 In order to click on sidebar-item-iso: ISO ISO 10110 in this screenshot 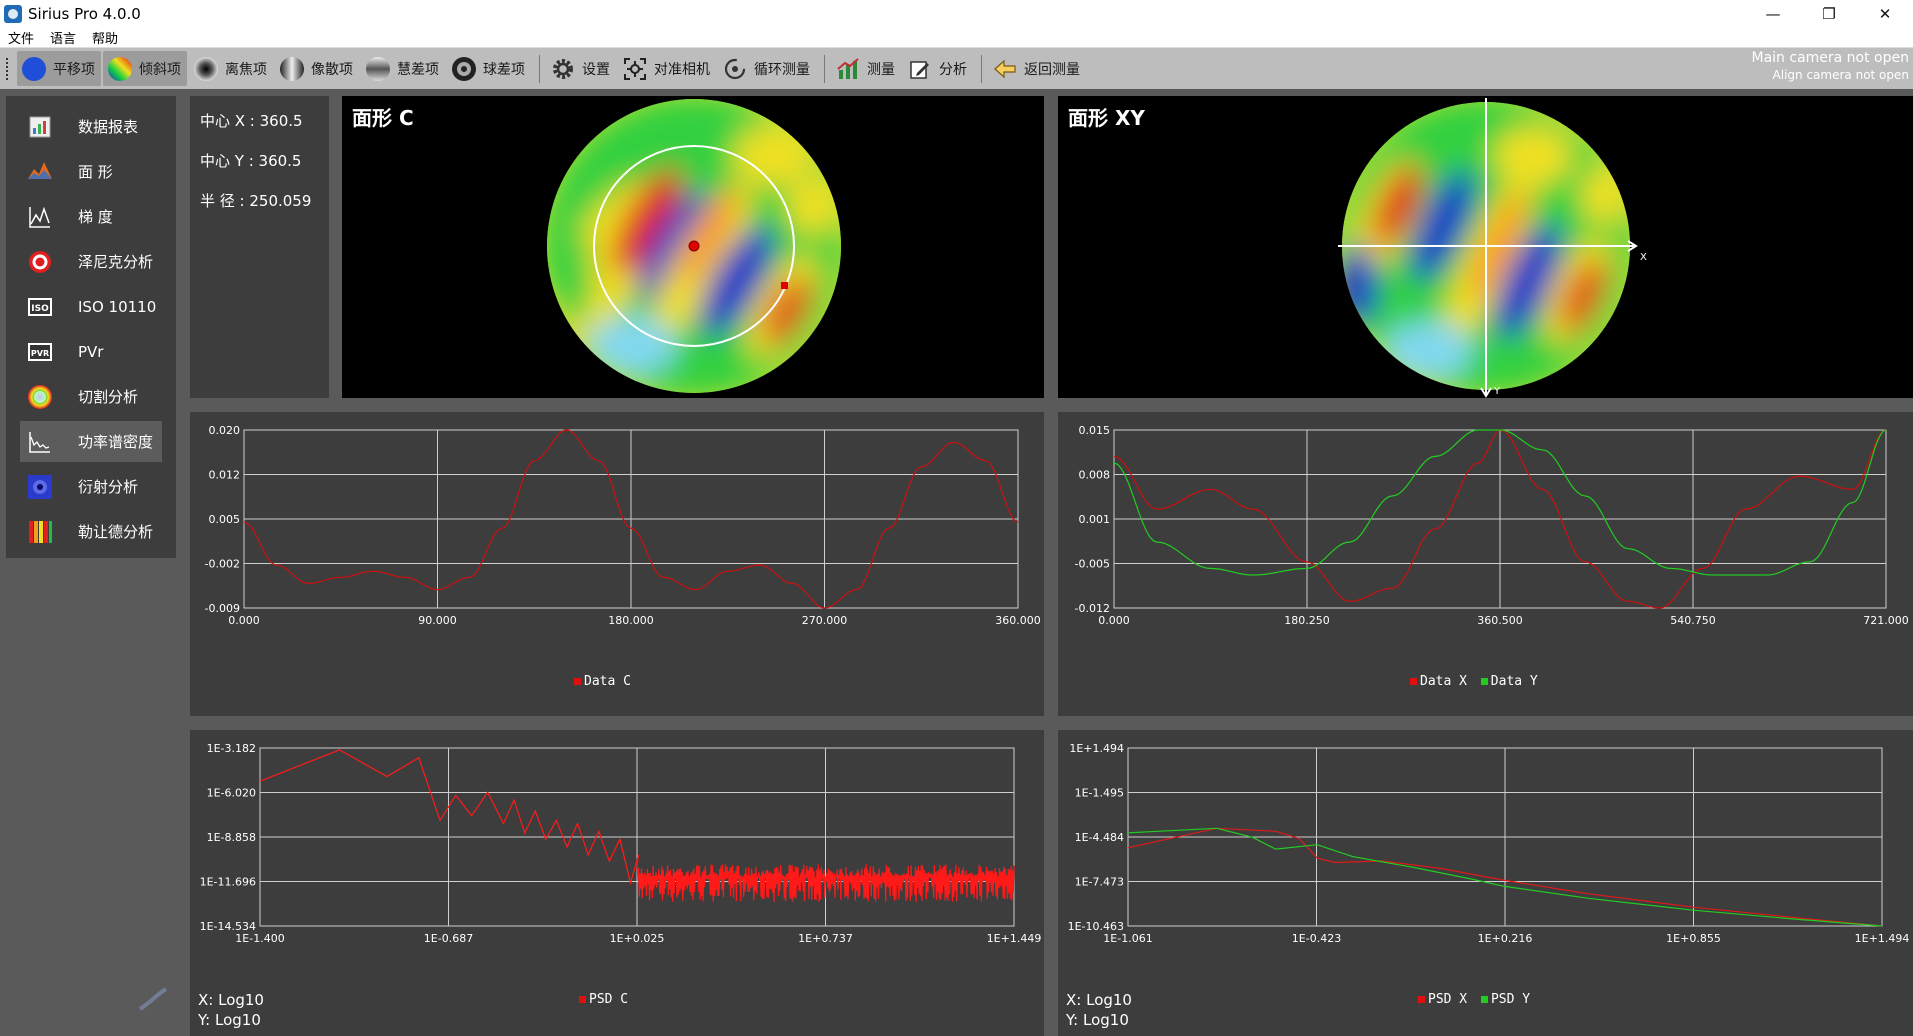, I will do `click(91, 306)`.